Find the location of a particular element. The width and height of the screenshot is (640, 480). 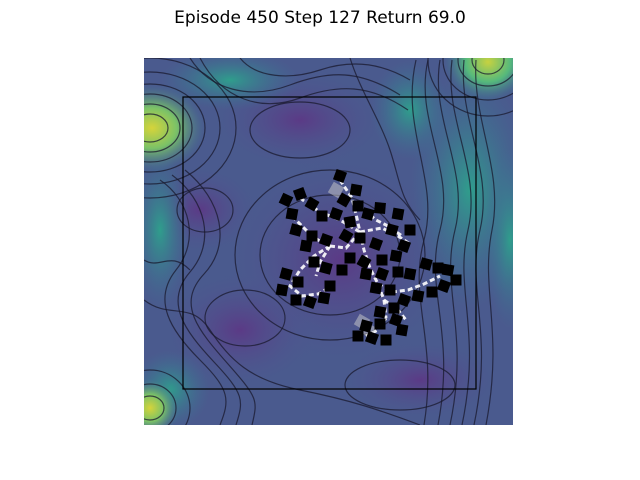

body-block-ghost is located at coordinates (336, 190).